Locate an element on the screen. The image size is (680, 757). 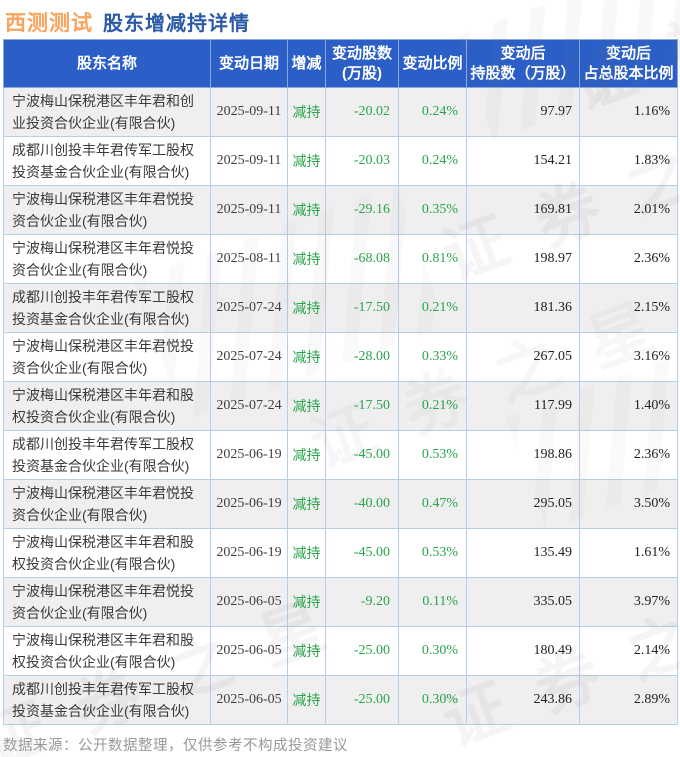
cell-ratio-after: 2.14% is located at coordinates (628, 651).